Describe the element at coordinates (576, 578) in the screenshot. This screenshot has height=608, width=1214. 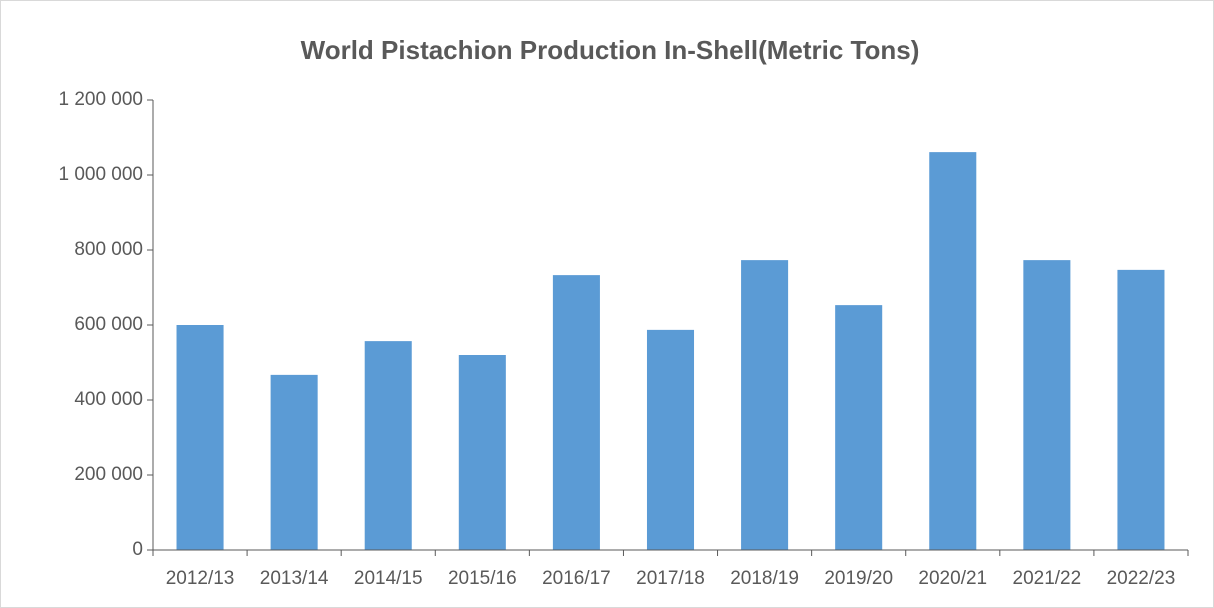
I see `x-tick-label: 2016/17` at that location.